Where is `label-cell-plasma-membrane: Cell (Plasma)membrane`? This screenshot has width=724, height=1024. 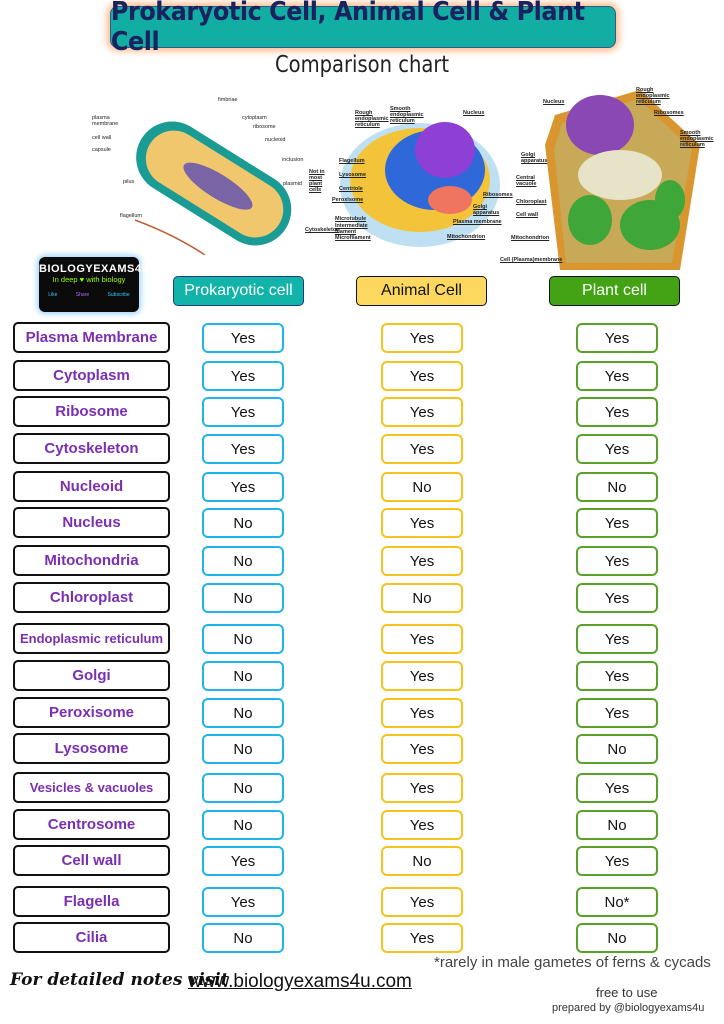
label-cell-plasma-membrane: Cell (Plasma)membrane is located at coordinates (531, 260).